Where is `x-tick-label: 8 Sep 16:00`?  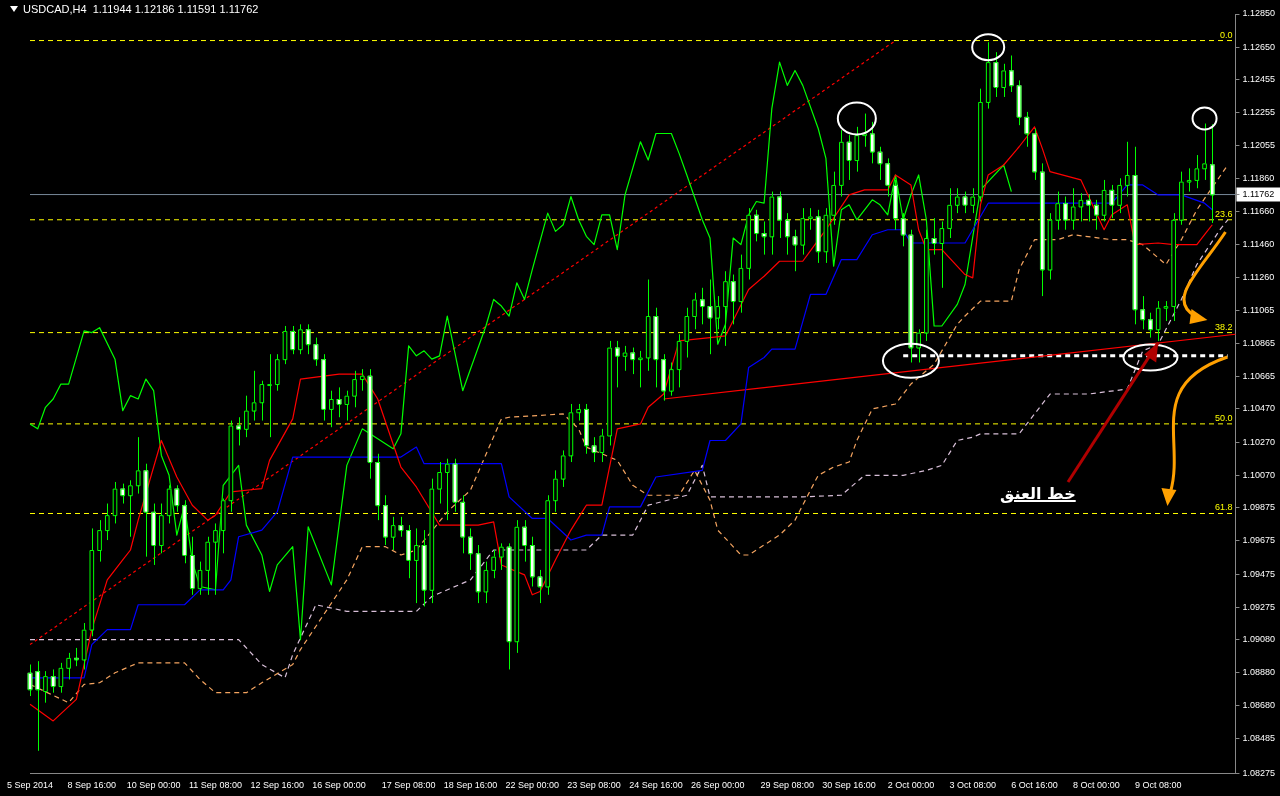
x-tick-label: 8 Sep 16:00 is located at coordinates (92, 785).